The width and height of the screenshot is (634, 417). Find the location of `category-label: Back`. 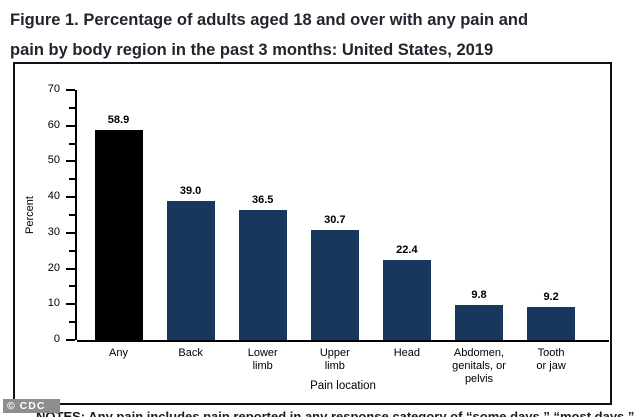

category-label: Back is located at coordinates (190, 353).